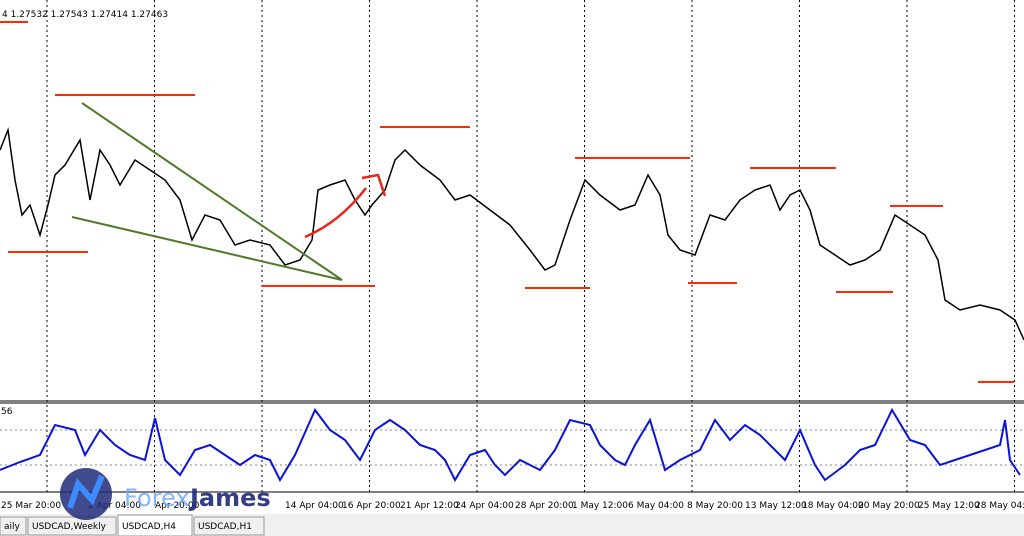 Image resolution: width=1024 pixels, height=536 pixels. I want to click on watermark-brand: Forex, so click(157, 498).